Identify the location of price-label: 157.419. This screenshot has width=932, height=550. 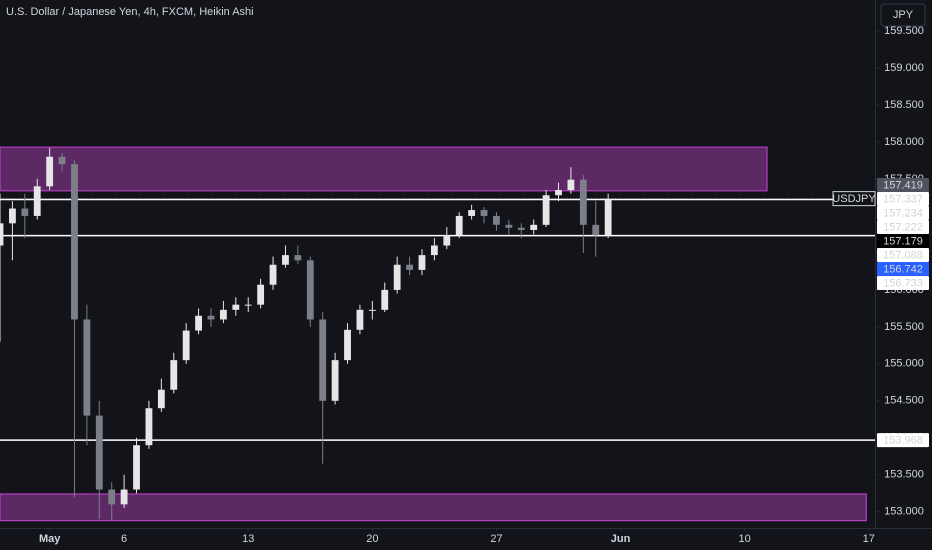
(903, 185).